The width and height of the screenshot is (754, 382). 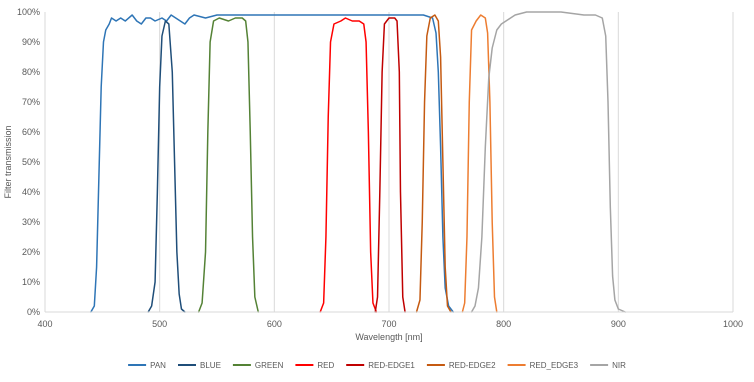 I want to click on legend-item: NIR, so click(x=608, y=365).